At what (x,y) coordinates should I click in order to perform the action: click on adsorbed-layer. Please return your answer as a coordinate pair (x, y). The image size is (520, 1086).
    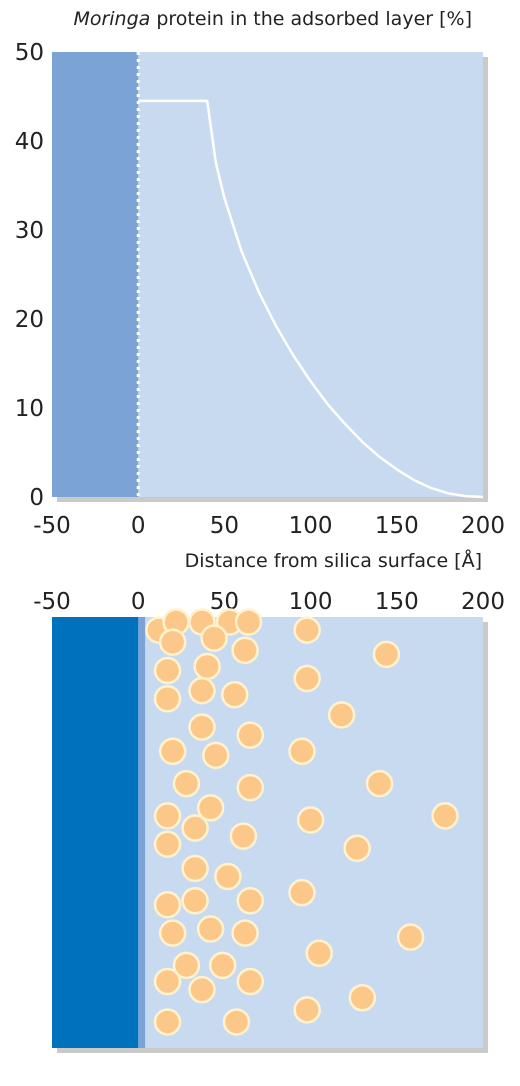
    Looking at the image, I should click on (142, 832).